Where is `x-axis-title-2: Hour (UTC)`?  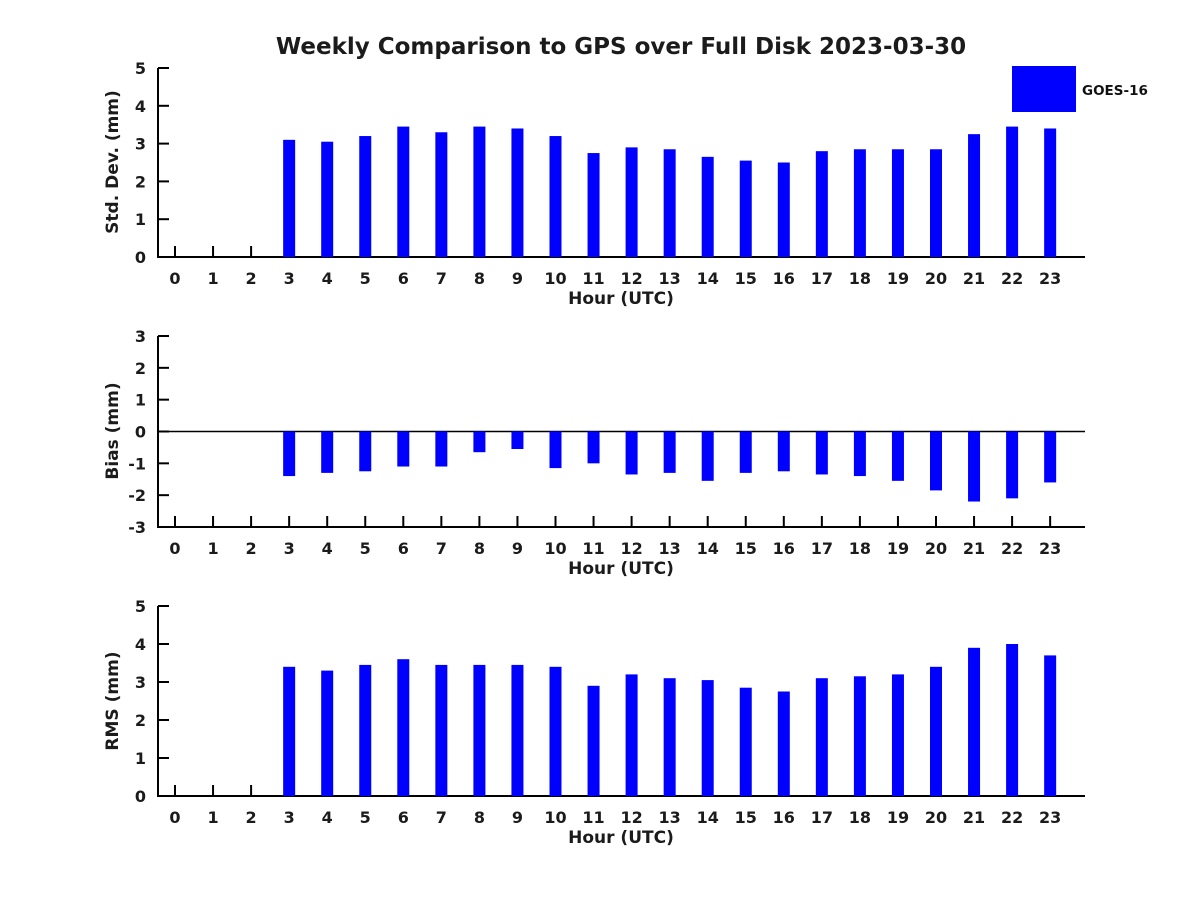
x-axis-title-2: Hour (UTC) is located at coordinates (621, 569).